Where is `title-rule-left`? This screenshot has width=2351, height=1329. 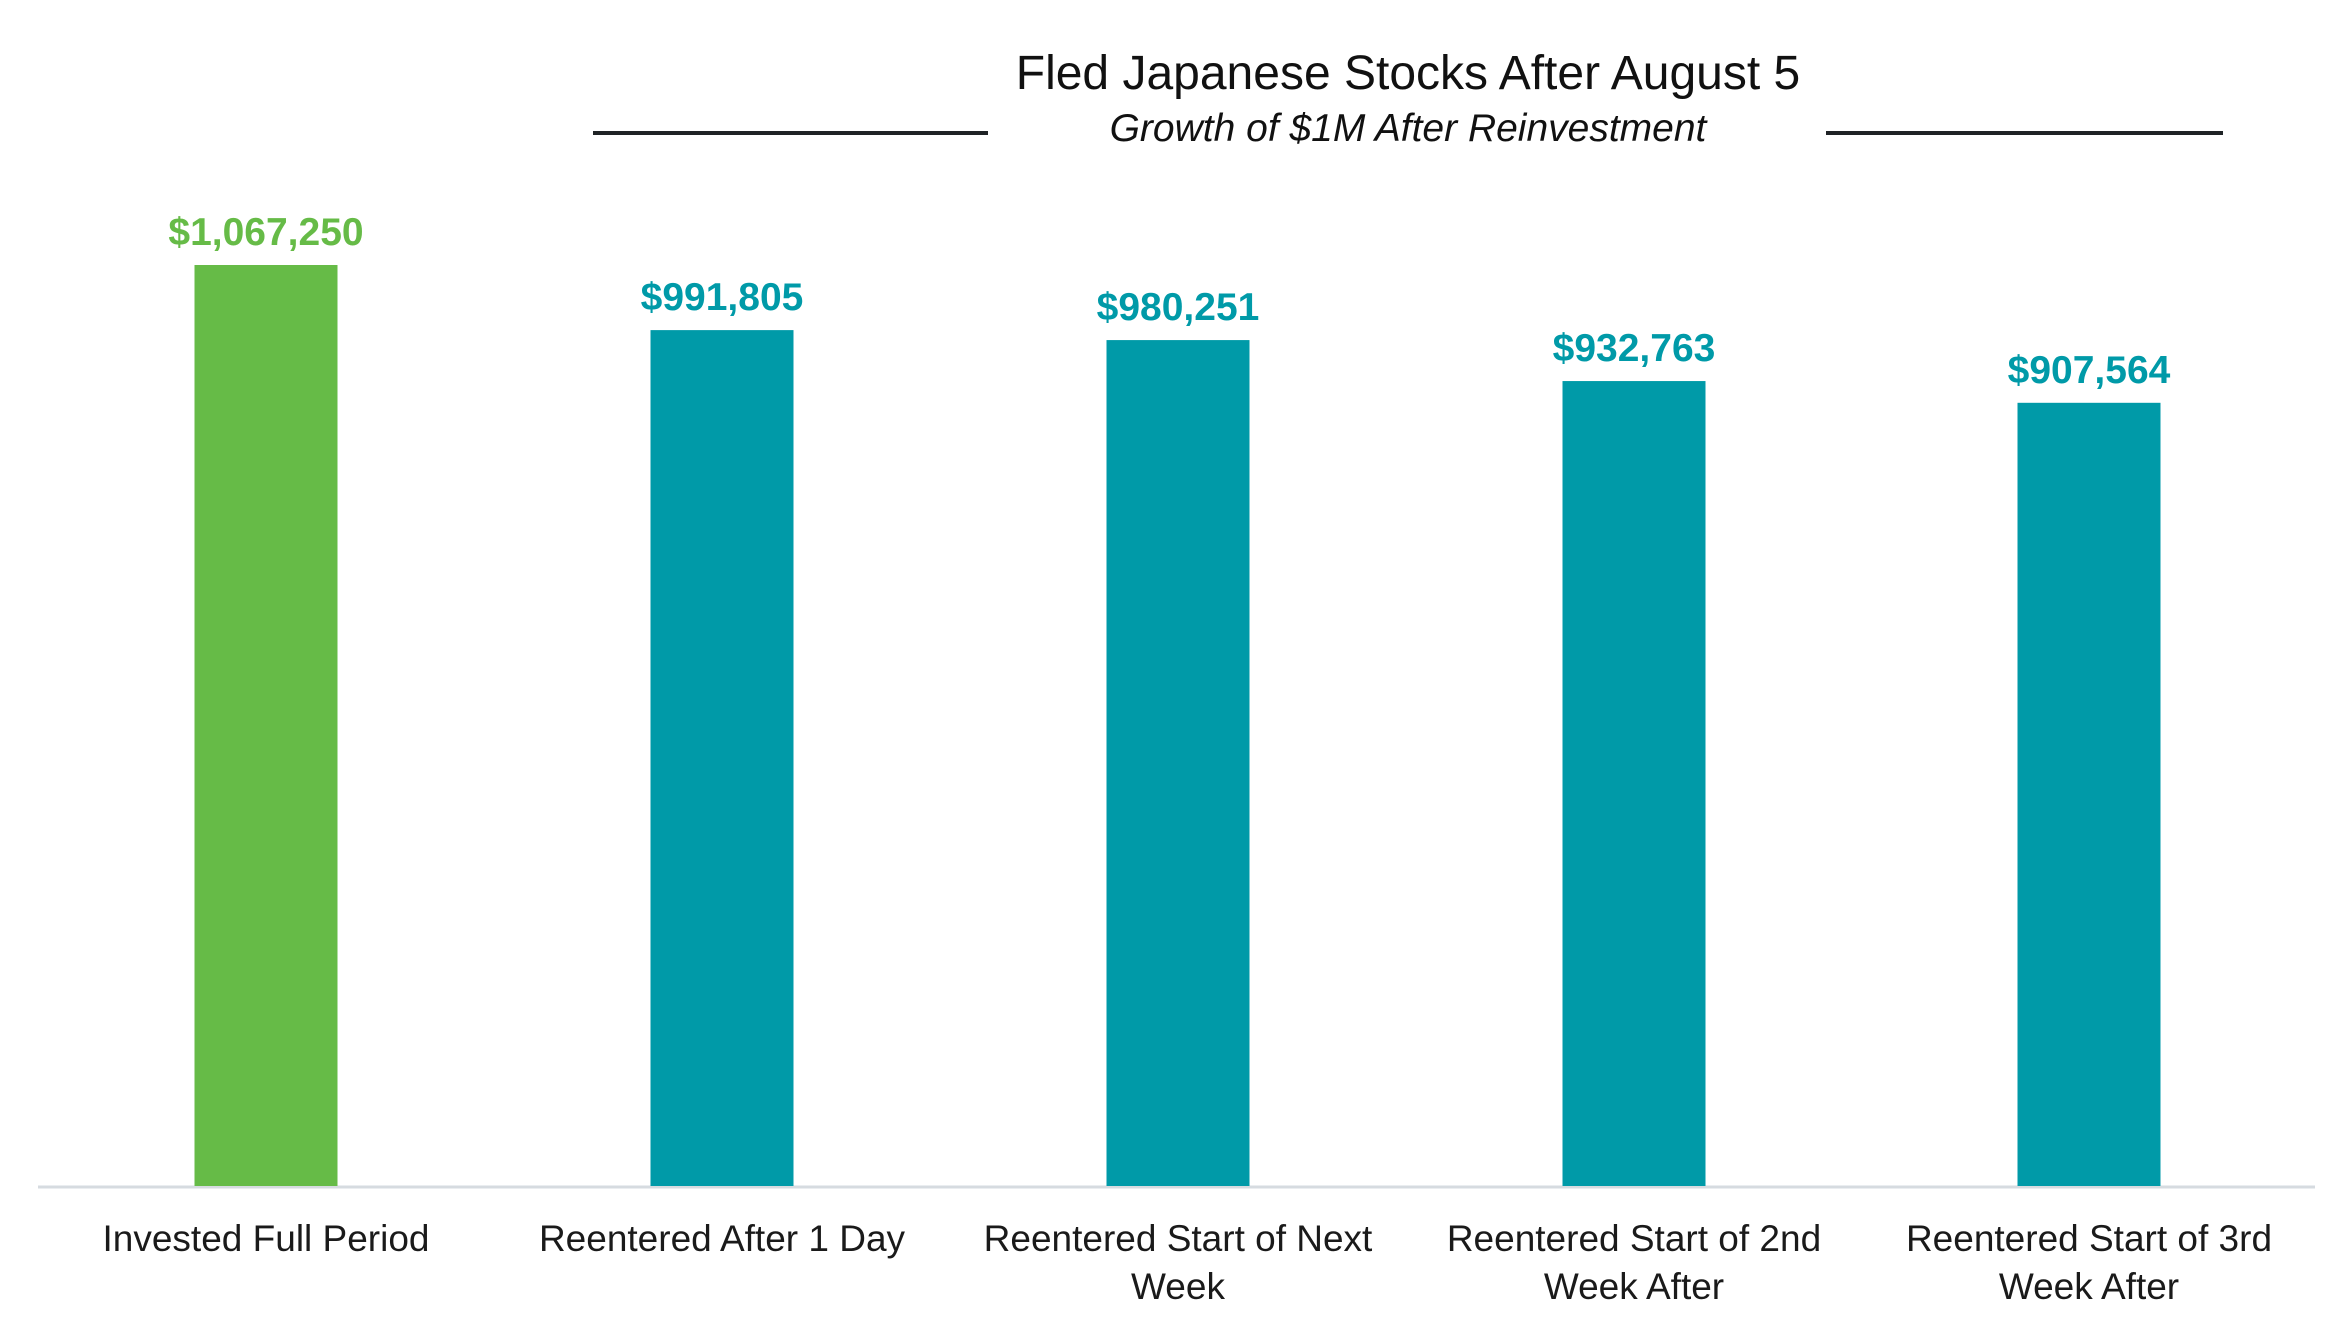
title-rule-left is located at coordinates (790, 133).